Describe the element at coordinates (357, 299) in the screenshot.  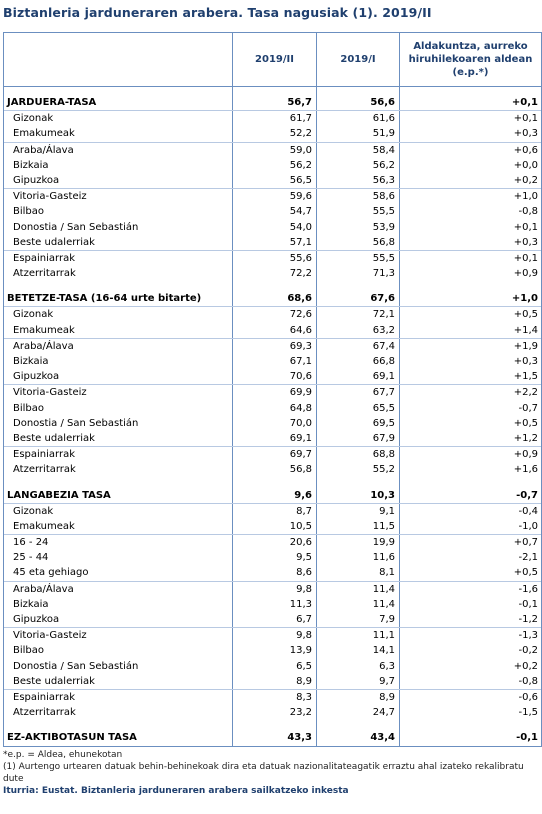
I see `value-2019-i: 67,6` at that location.